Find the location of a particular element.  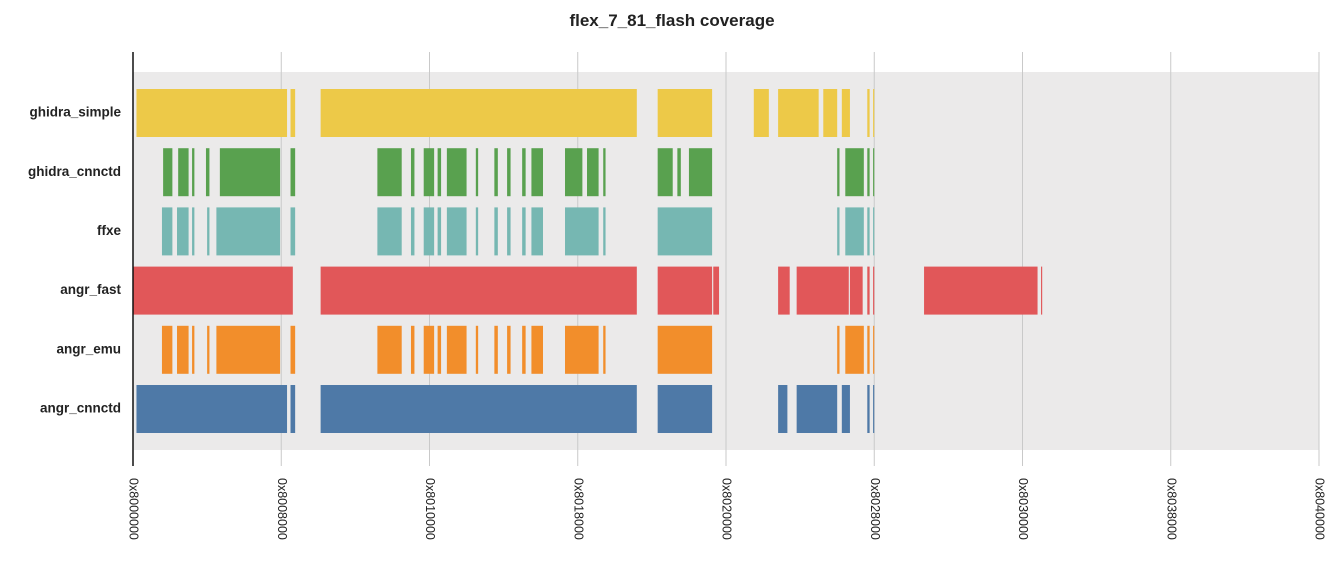

series-ffxe is located at coordinates (518, 231).